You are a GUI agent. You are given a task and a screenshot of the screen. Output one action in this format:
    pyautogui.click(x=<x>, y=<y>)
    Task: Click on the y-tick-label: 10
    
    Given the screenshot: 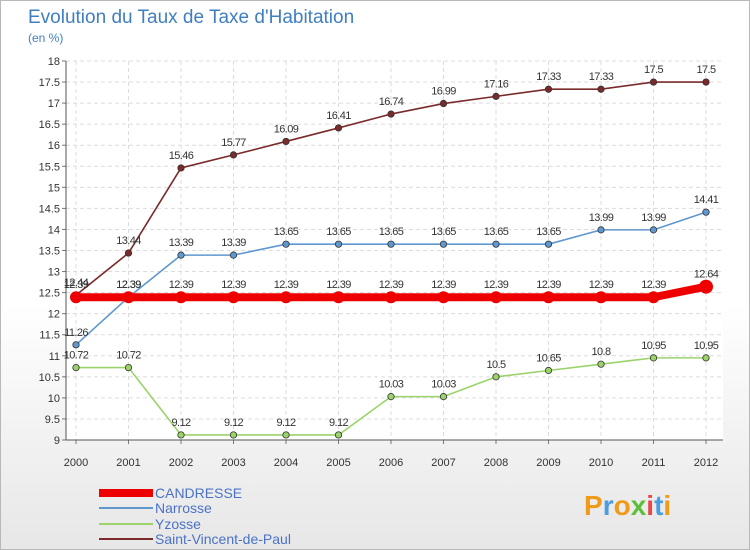 What is the action you would take?
    pyautogui.click(x=54, y=399)
    